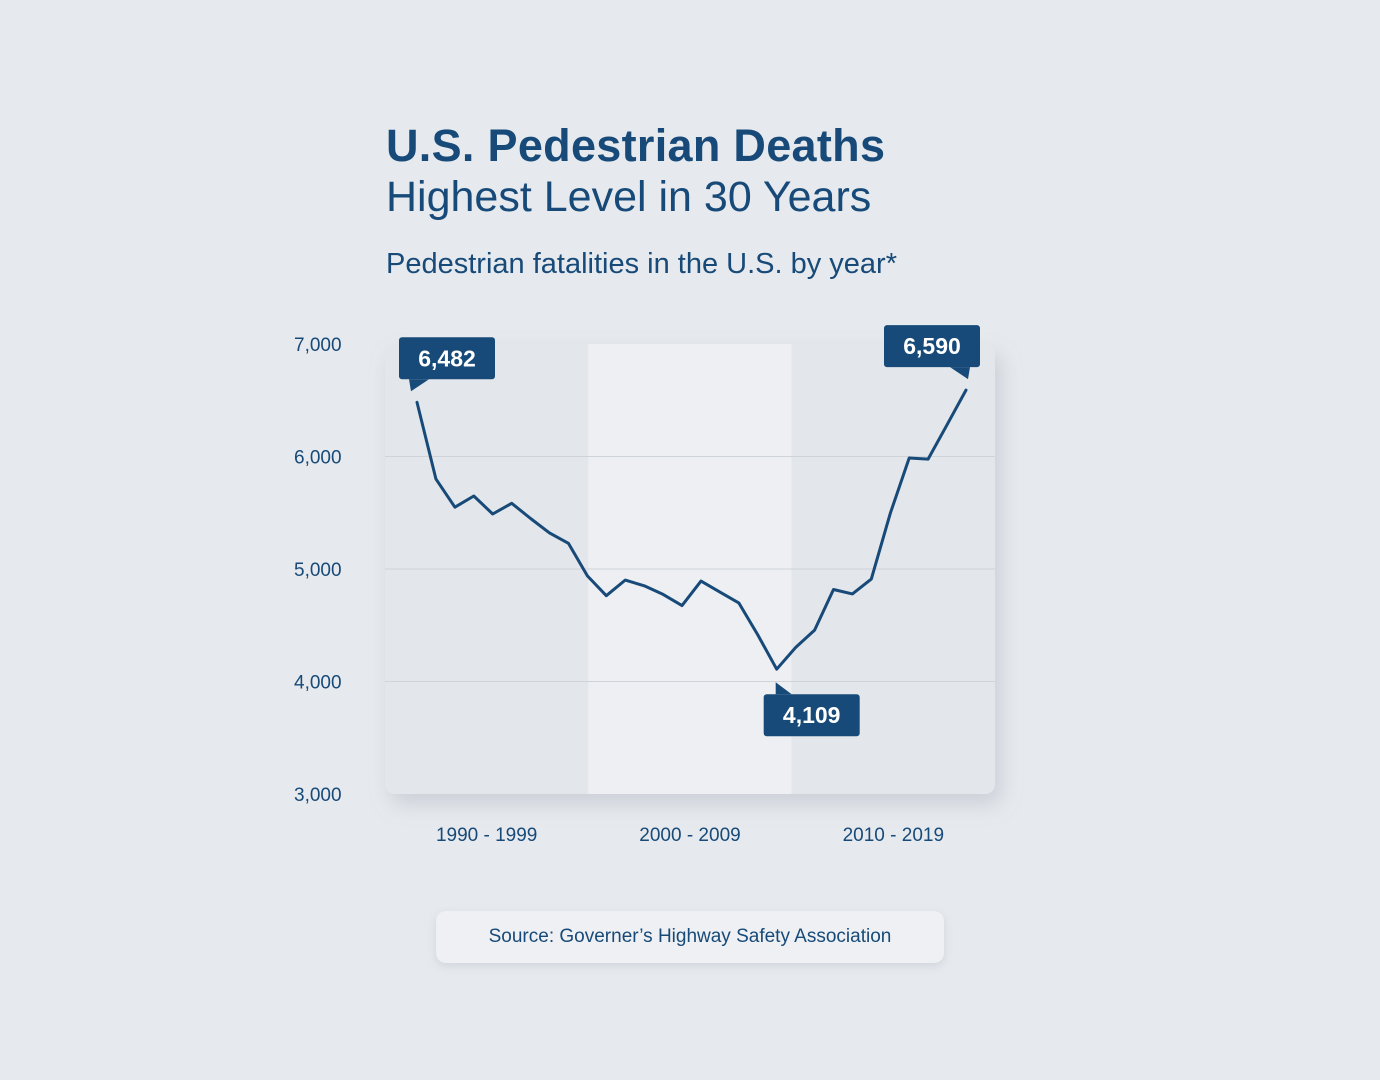  What do you see at coordinates (531, 518) in the screenshot?
I see `data-point-1996` at bounding box center [531, 518].